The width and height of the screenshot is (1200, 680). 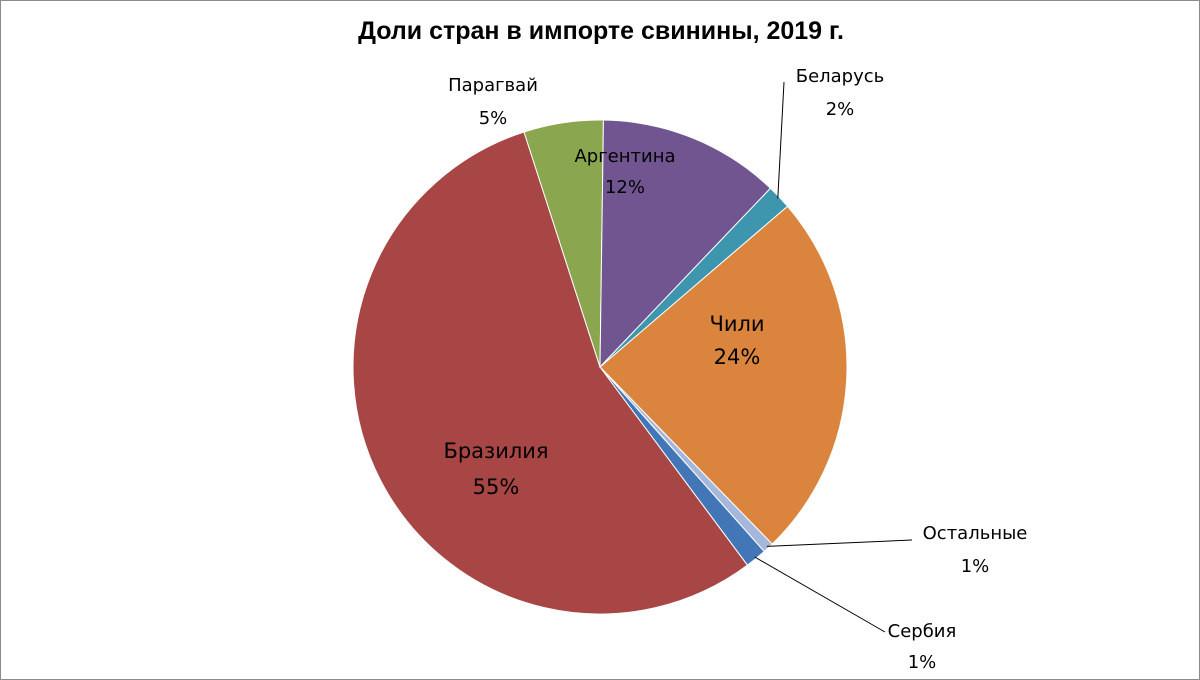 What do you see at coordinates (840, 109) in the screenshot?
I see `slice-percent-label-7: 2%` at bounding box center [840, 109].